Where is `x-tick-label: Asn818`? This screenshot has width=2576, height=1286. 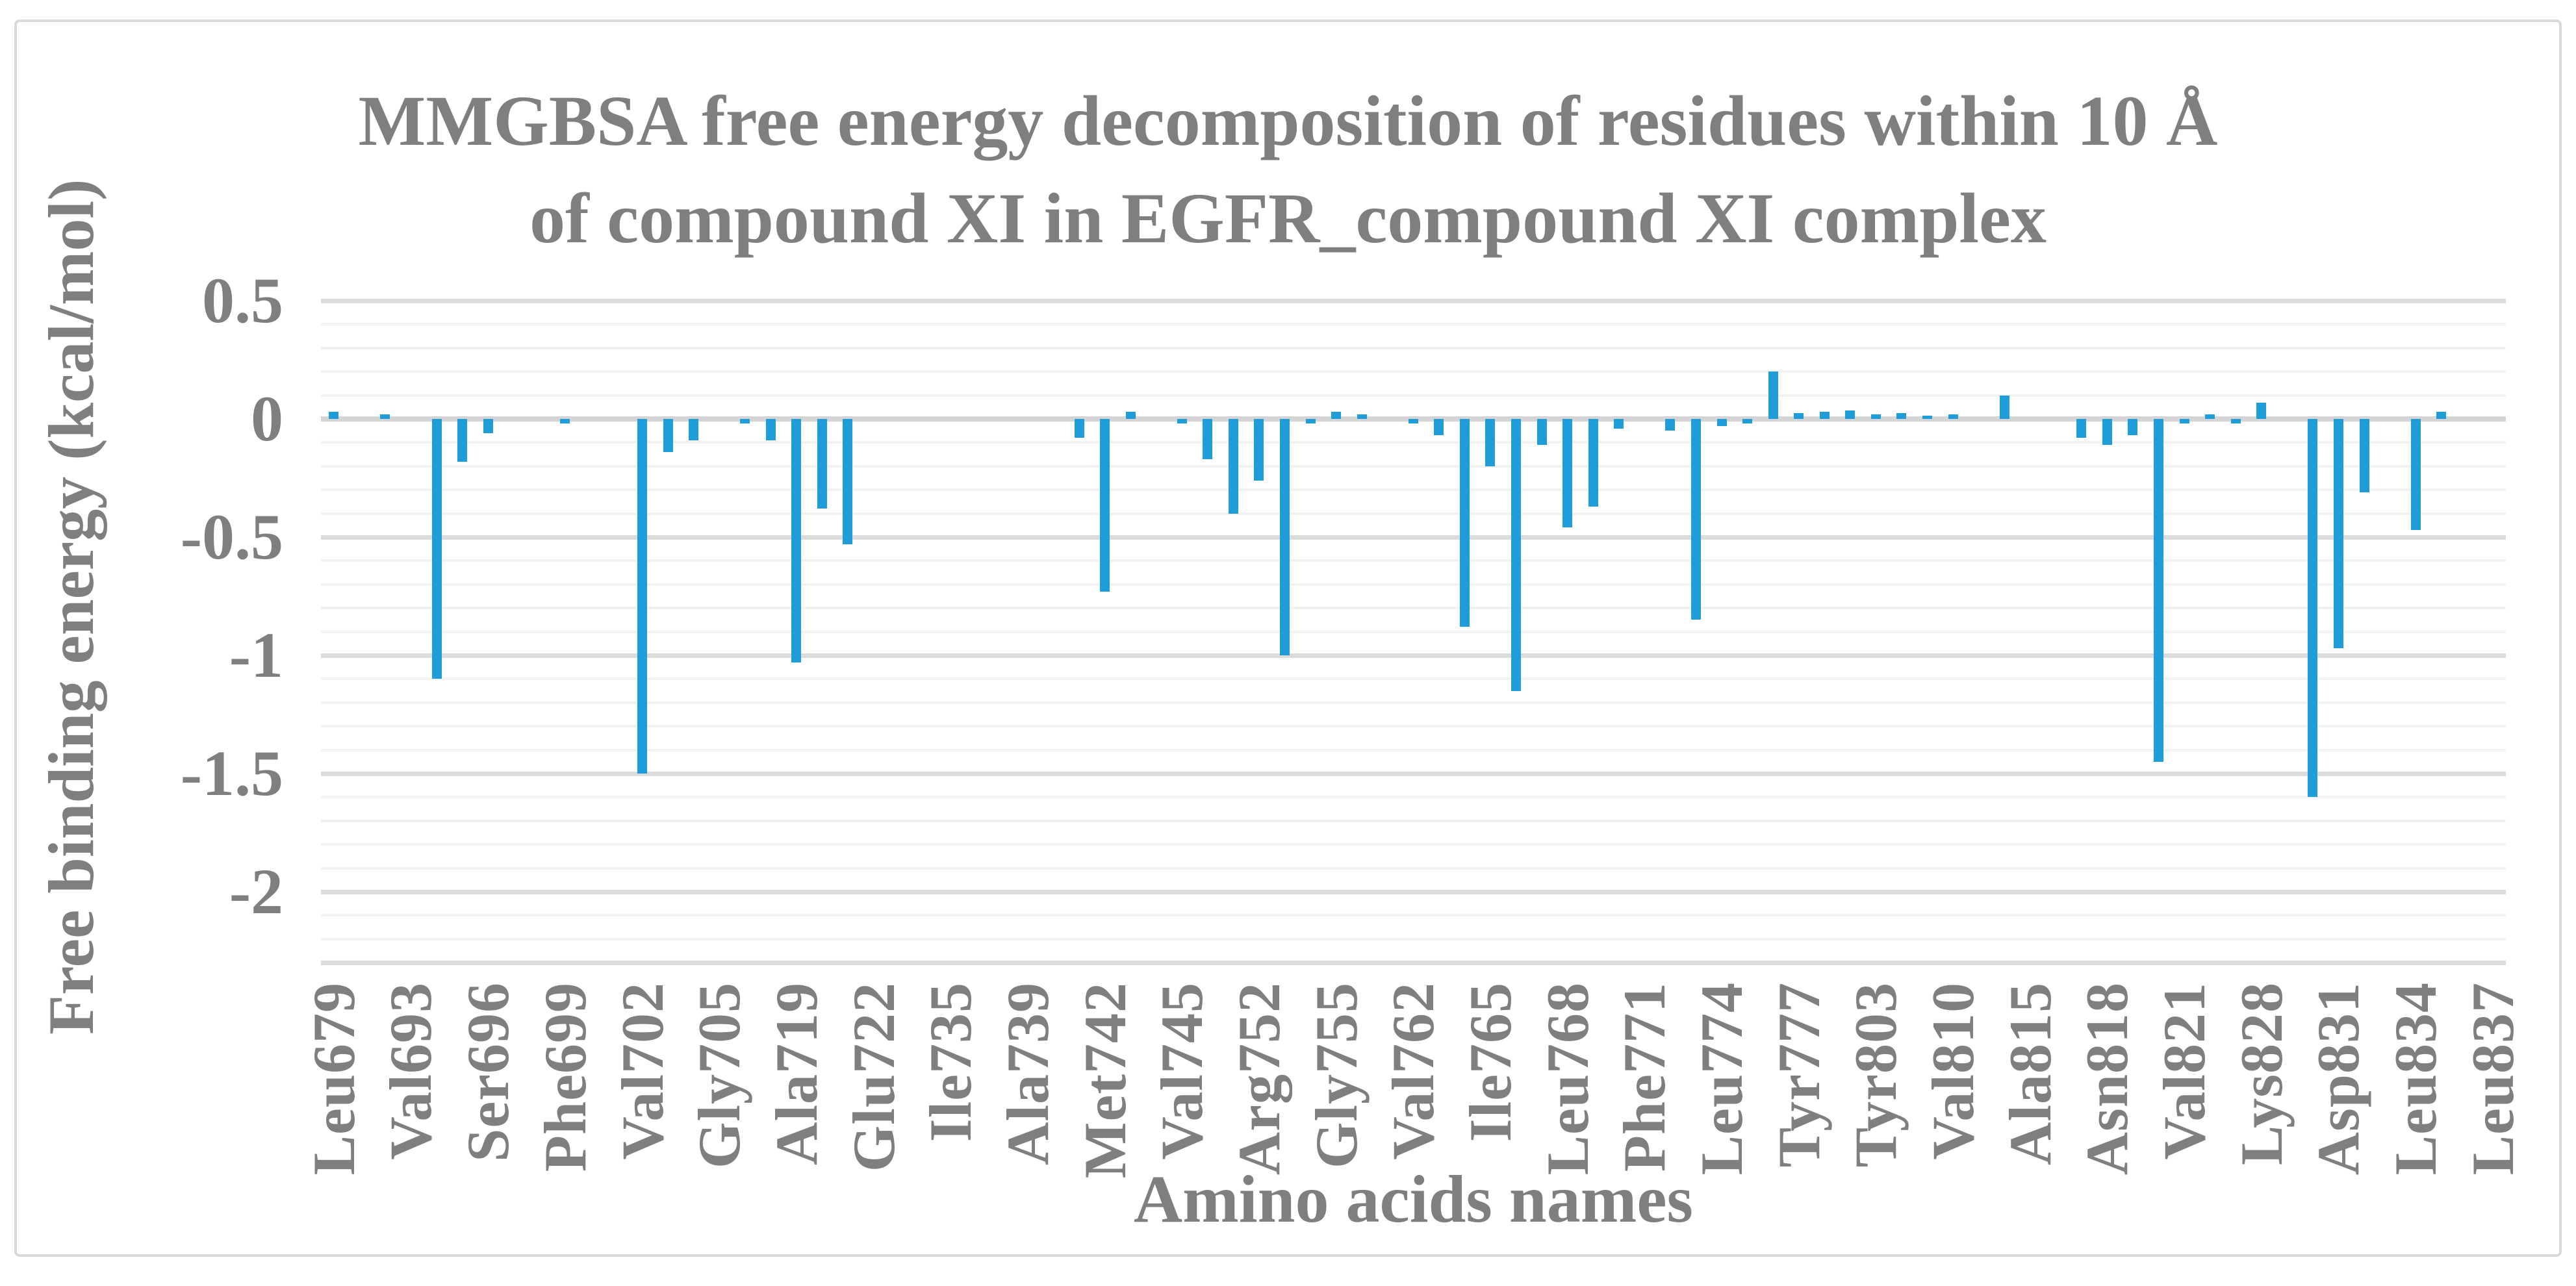 x-tick-label: Asn818 is located at coordinates (2107, 1079).